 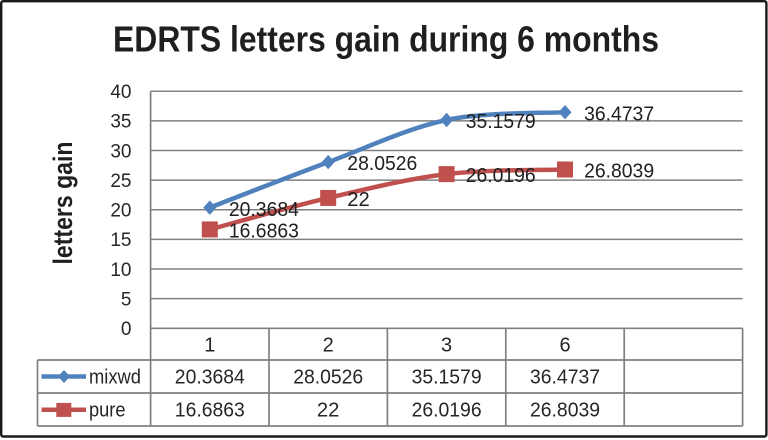 What do you see at coordinates (107, 411) in the screenshot?
I see `svg-text: pure` at bounding box center [107, 411].